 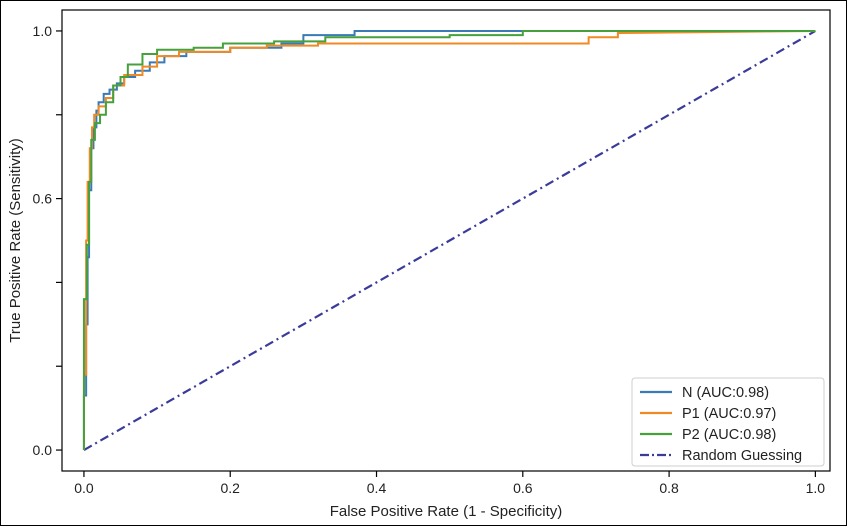 I want to click on x-tick-label: 0.4, so click(x=377, y=488).